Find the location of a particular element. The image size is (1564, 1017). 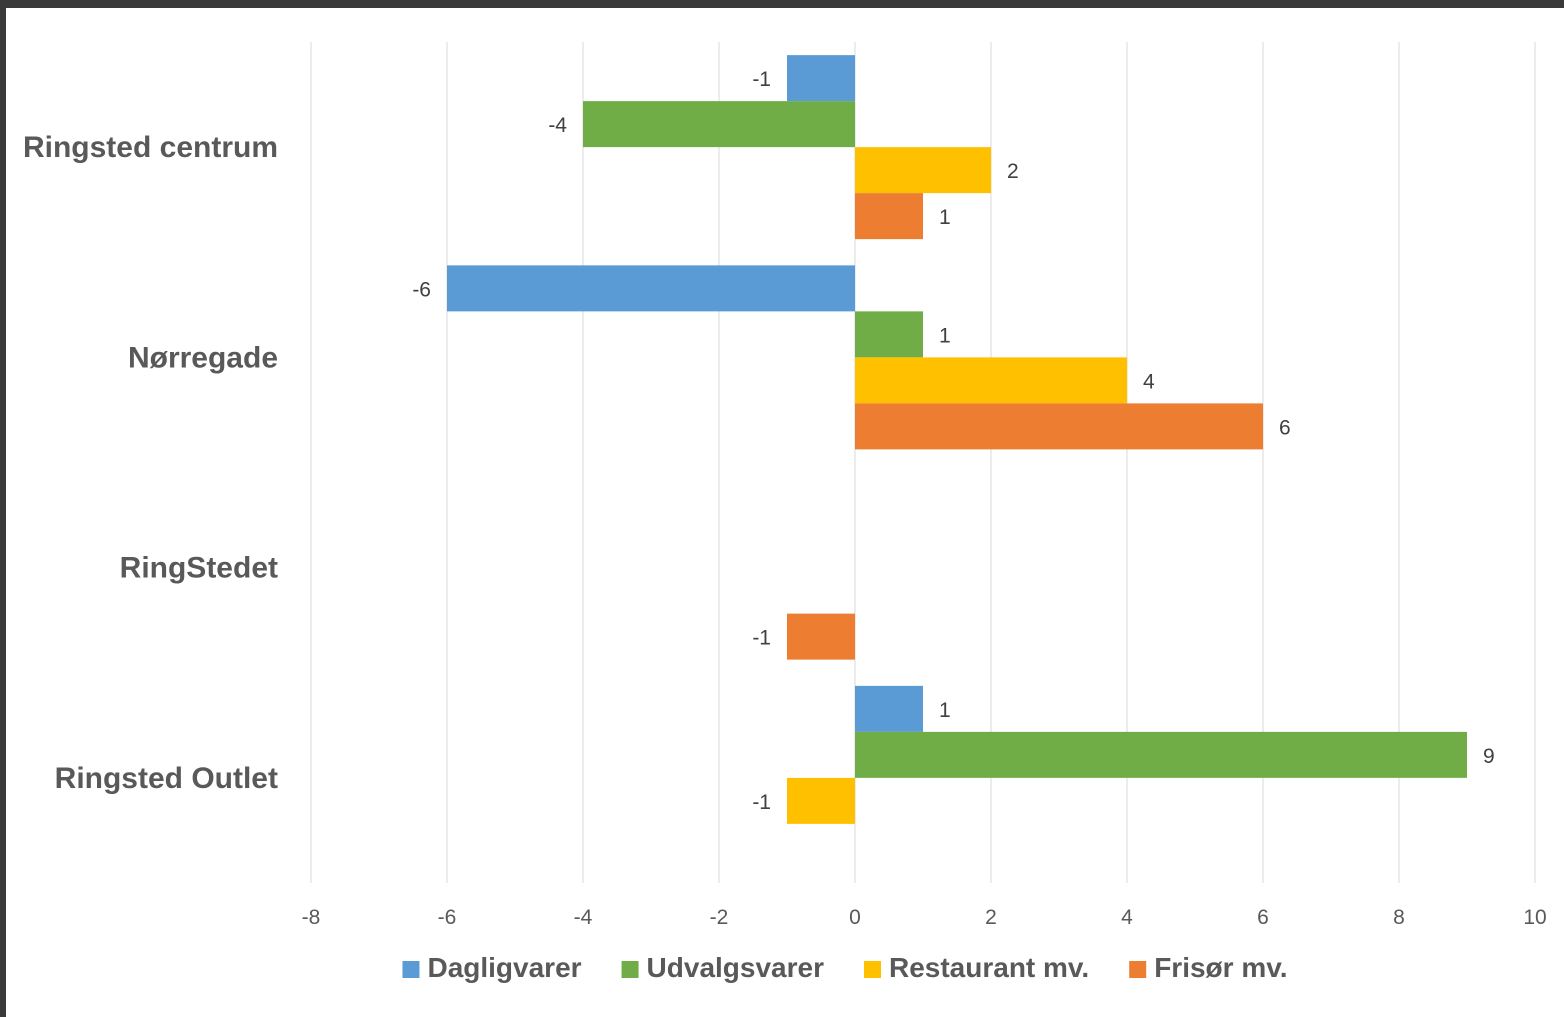

x-tick-label: 6 is located at coordinates (1263, 917).